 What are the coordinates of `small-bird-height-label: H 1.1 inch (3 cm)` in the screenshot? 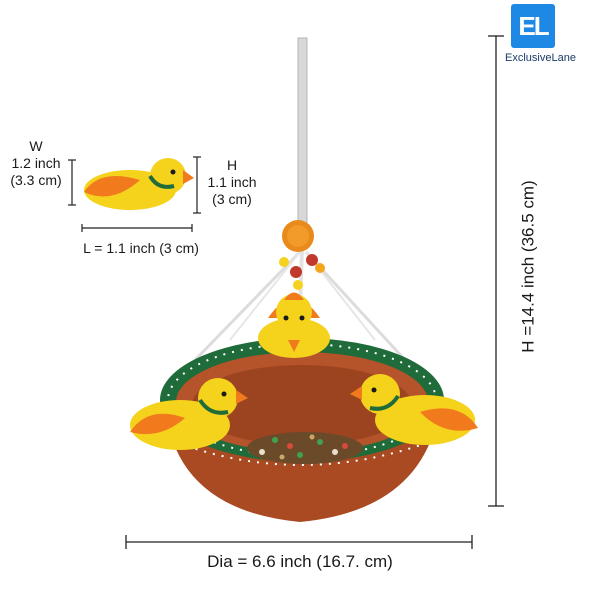 It's located at (232, 182).